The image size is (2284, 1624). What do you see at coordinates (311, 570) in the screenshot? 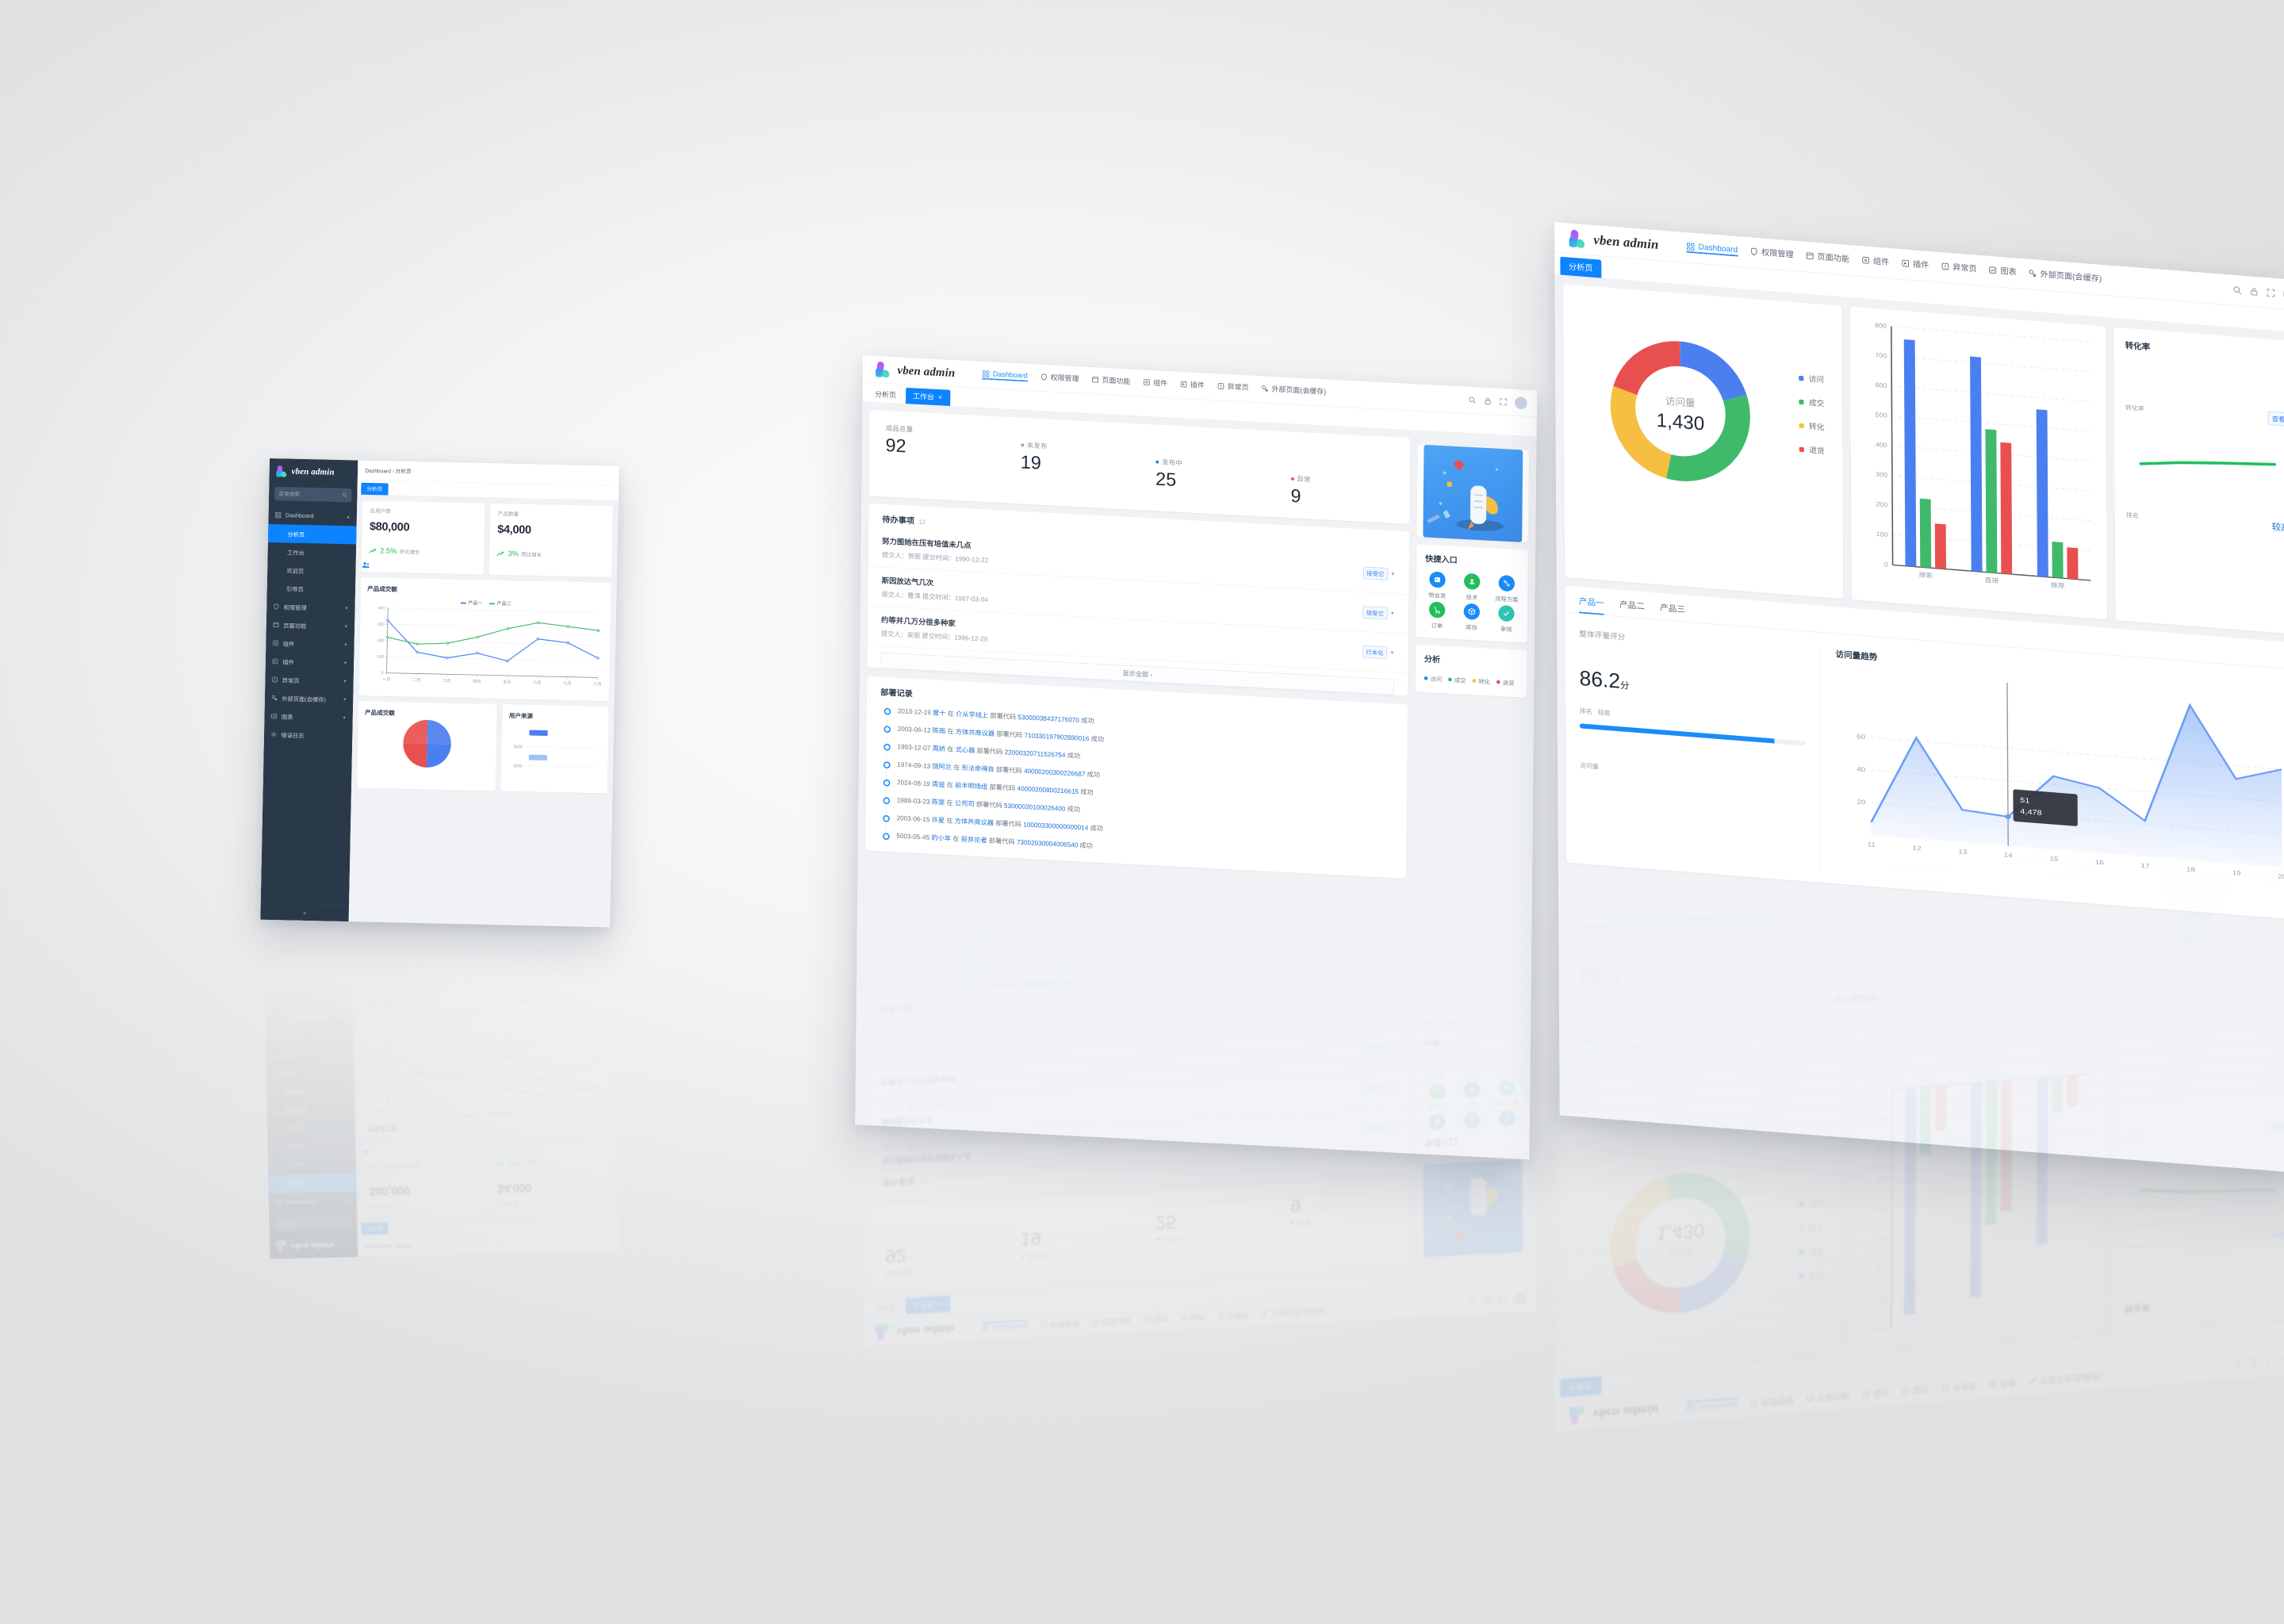
I see `sidebar-item-3: 欢迎页` at bounding box center [311, 570].